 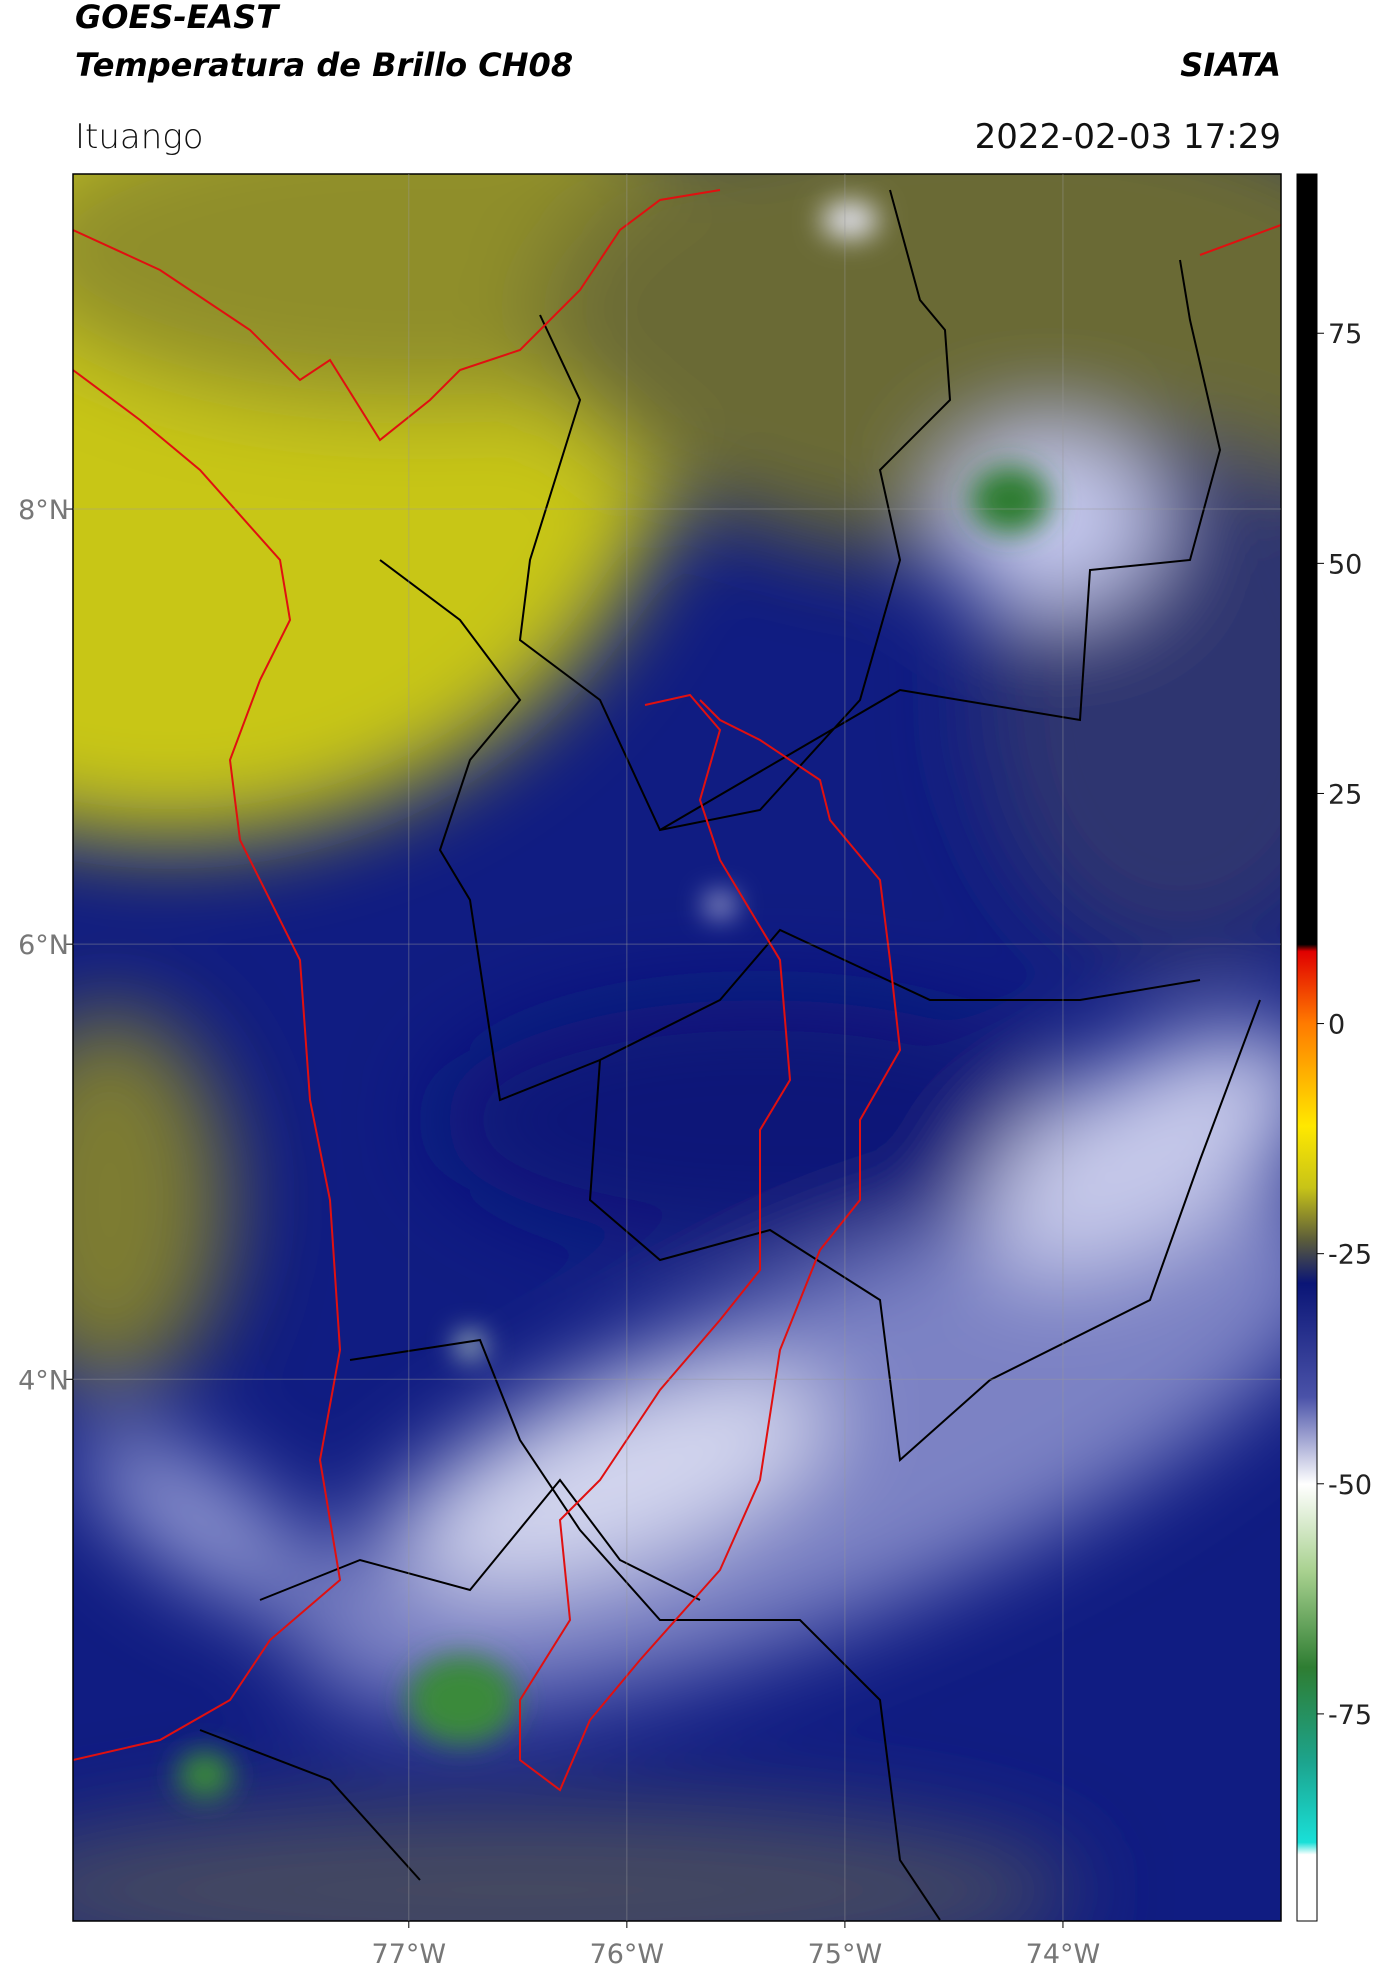 I want to click on lat-tick-label: 4°N, so click(x=43, y=1380).